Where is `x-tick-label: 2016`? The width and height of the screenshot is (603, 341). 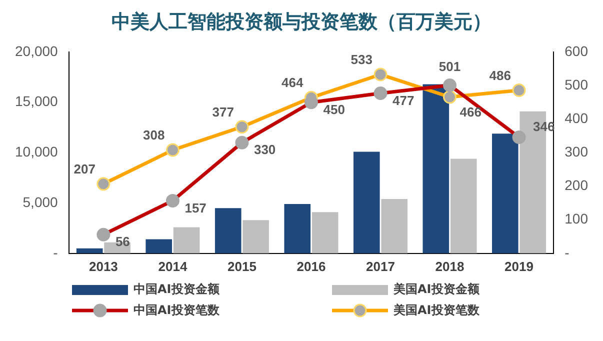
x-tick-label: 2016 is located at coordinates (311, 266).